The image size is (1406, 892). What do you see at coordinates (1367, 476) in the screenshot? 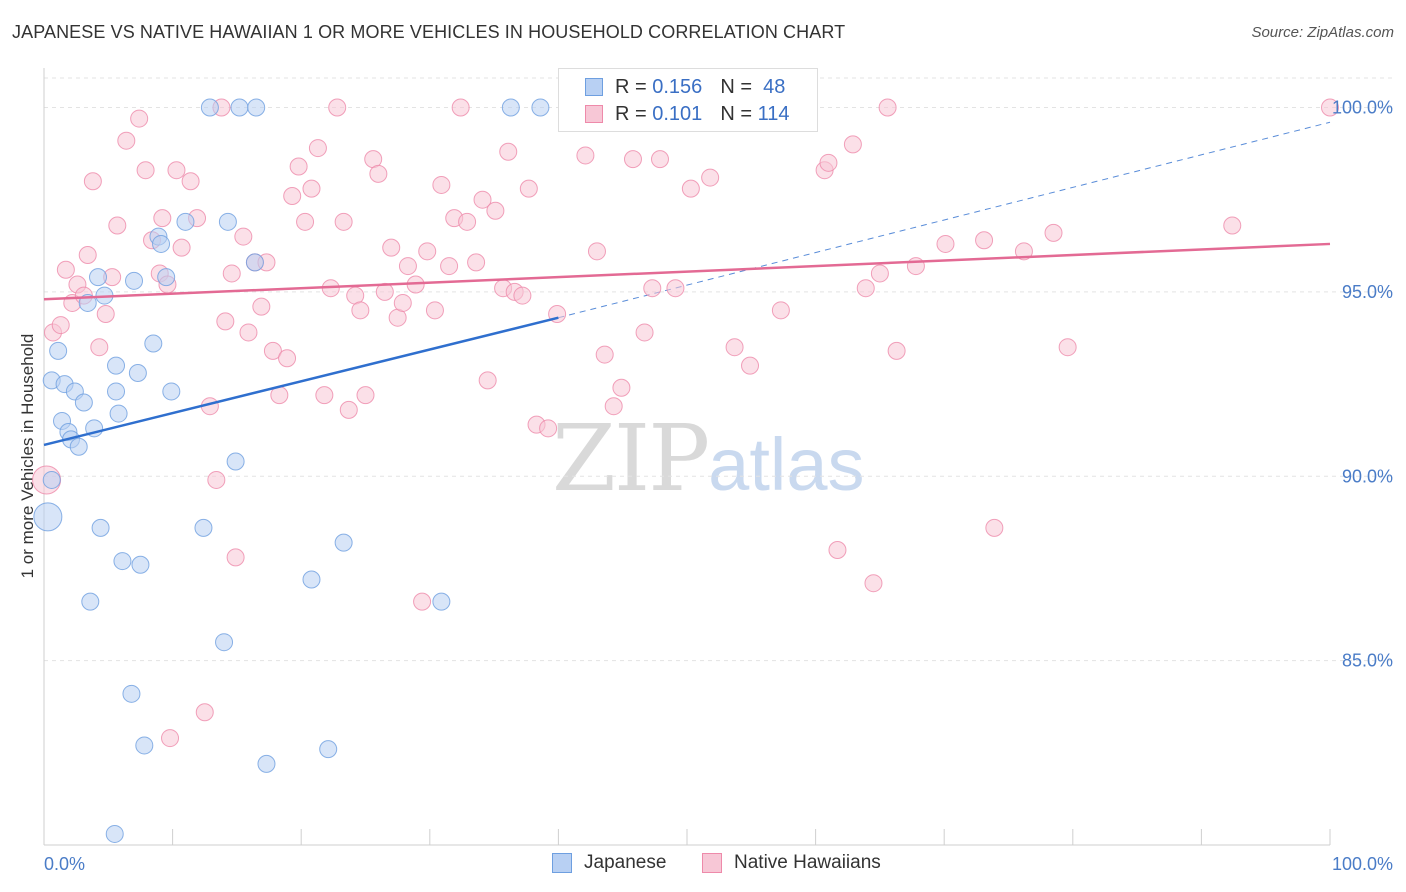
I see `y-tick-label: 90.0%` at bounding box center [1367, 476].